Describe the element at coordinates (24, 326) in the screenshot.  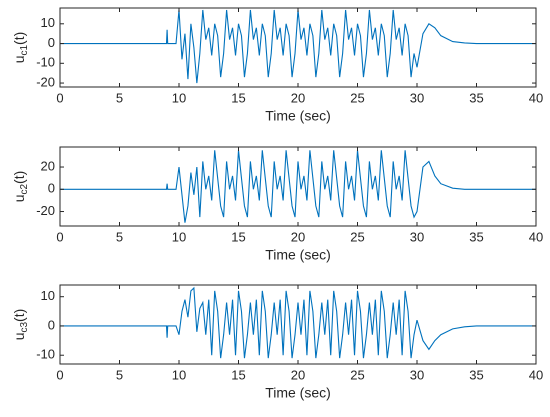
I see `y-label-sub: c3` at that location.